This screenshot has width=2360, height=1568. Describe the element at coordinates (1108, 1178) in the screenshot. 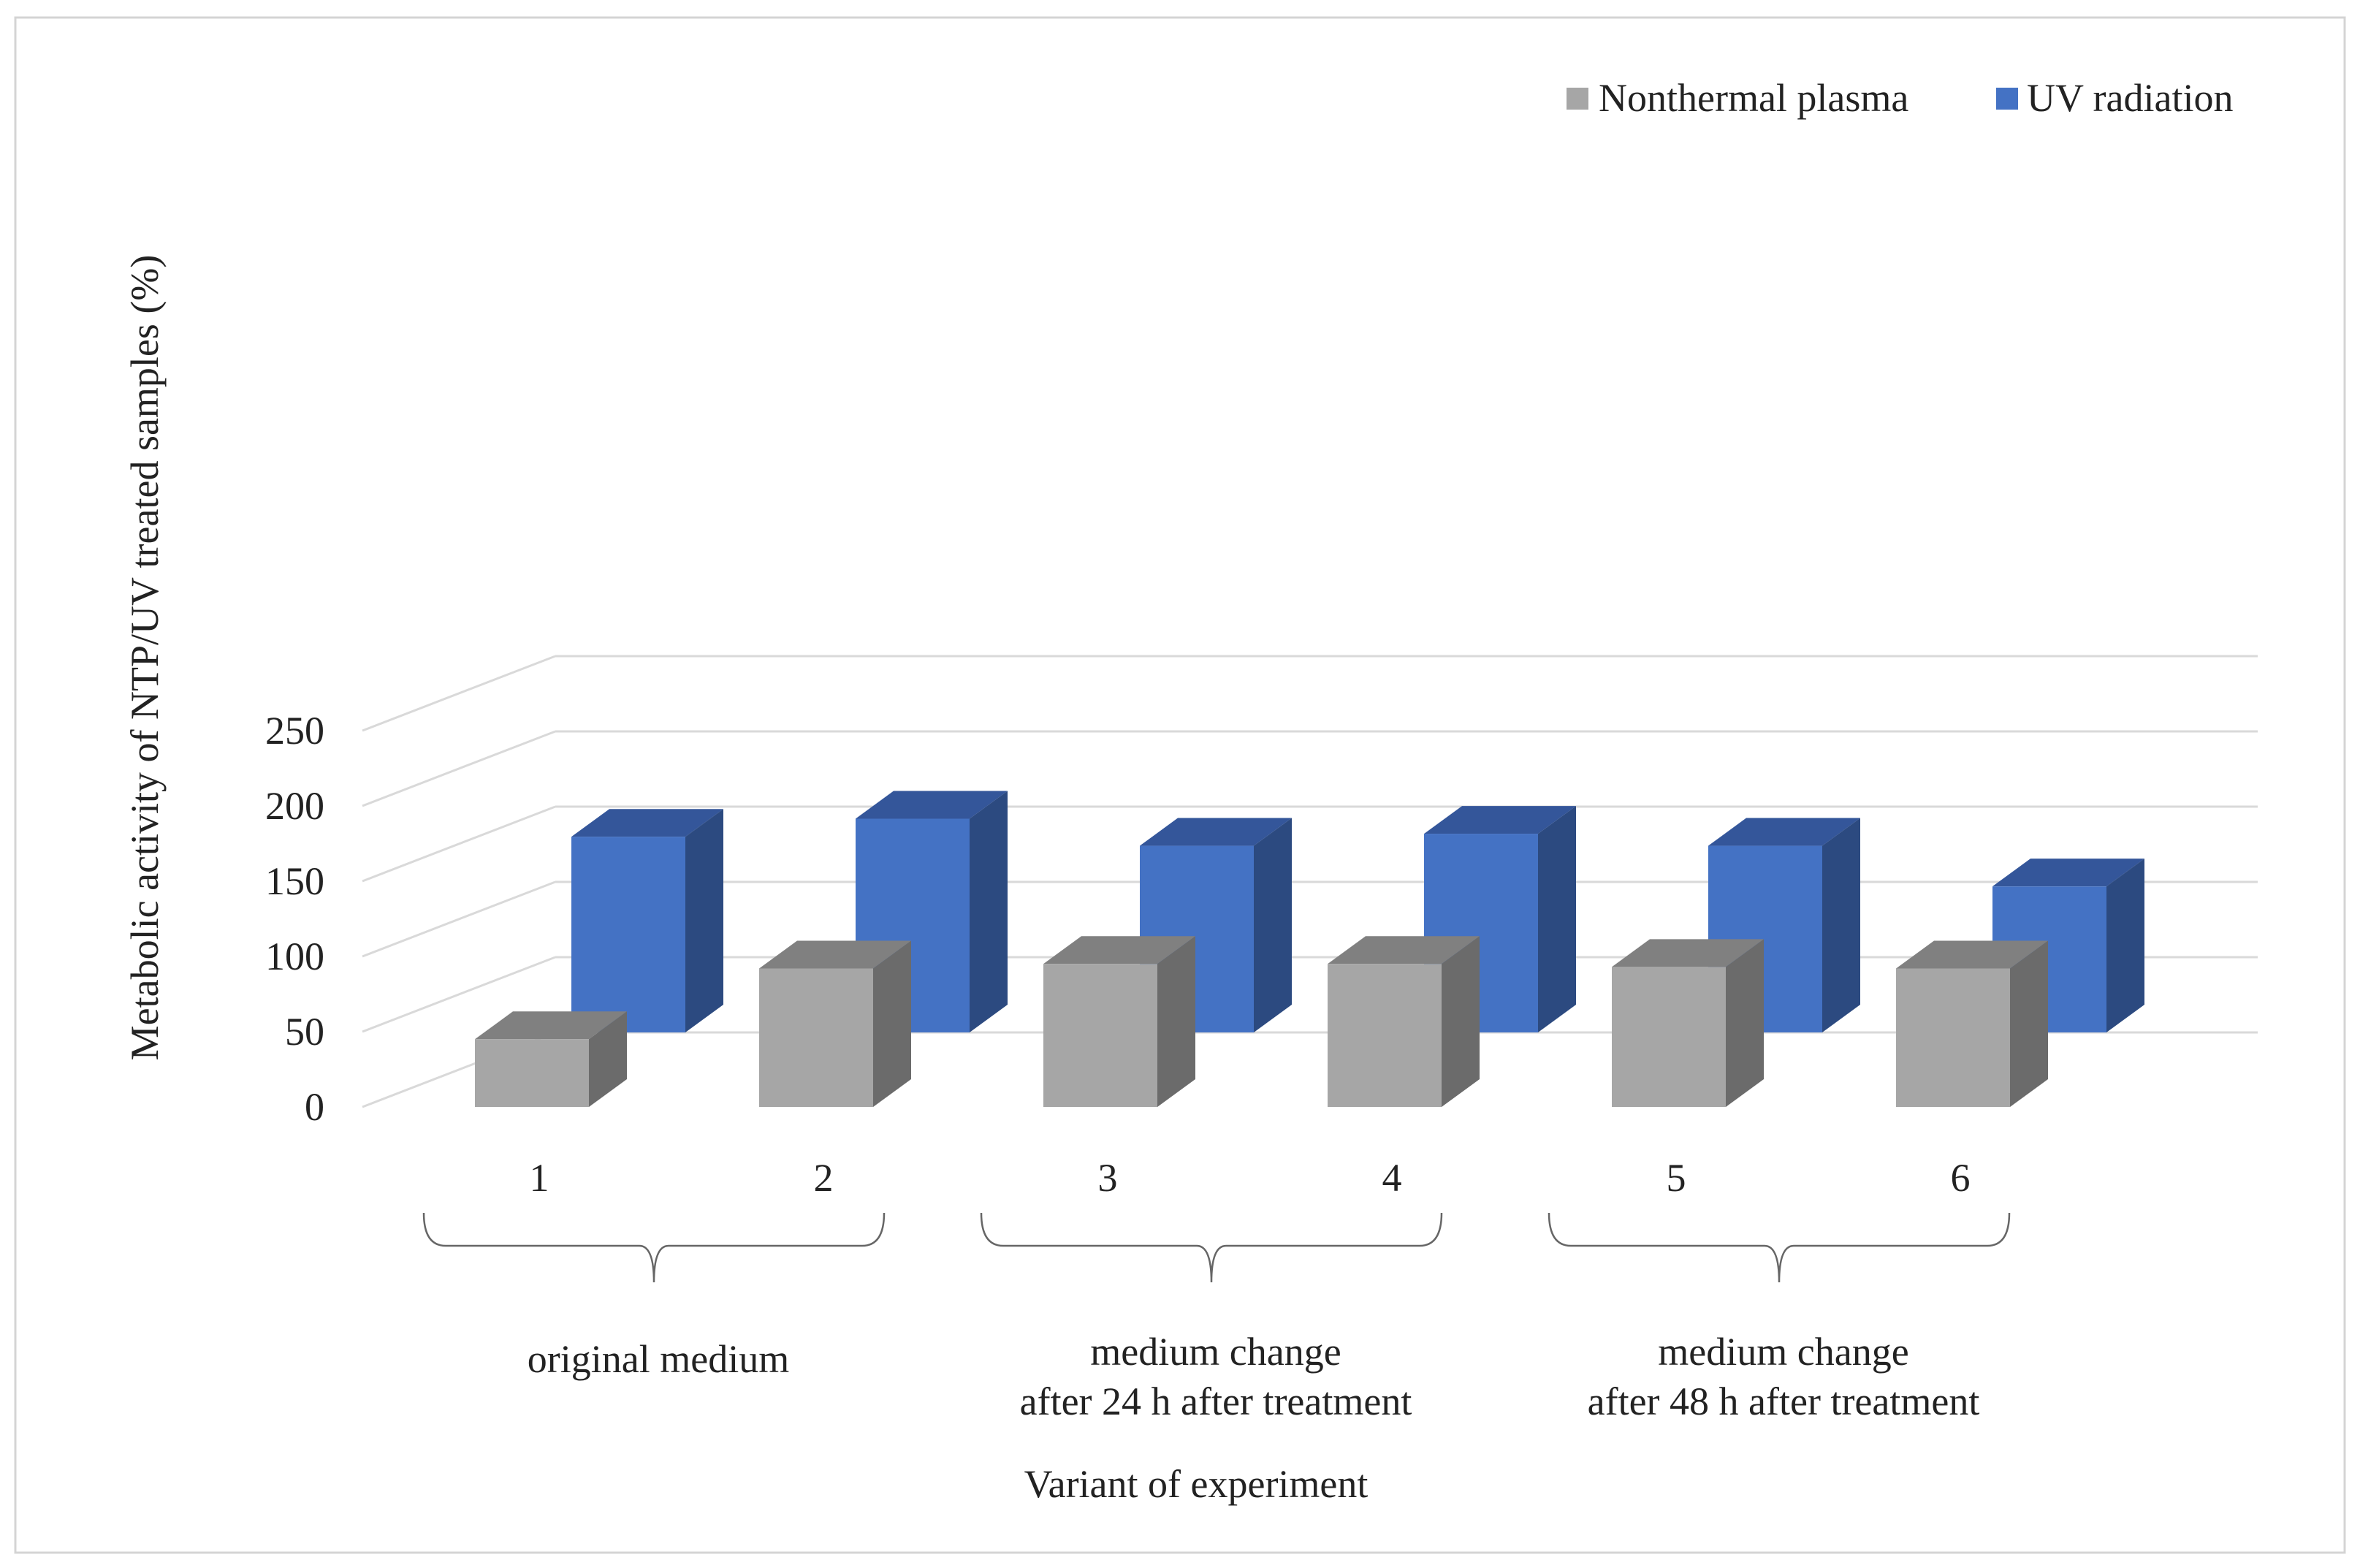

I see `x-tick-label: 3` at that location.